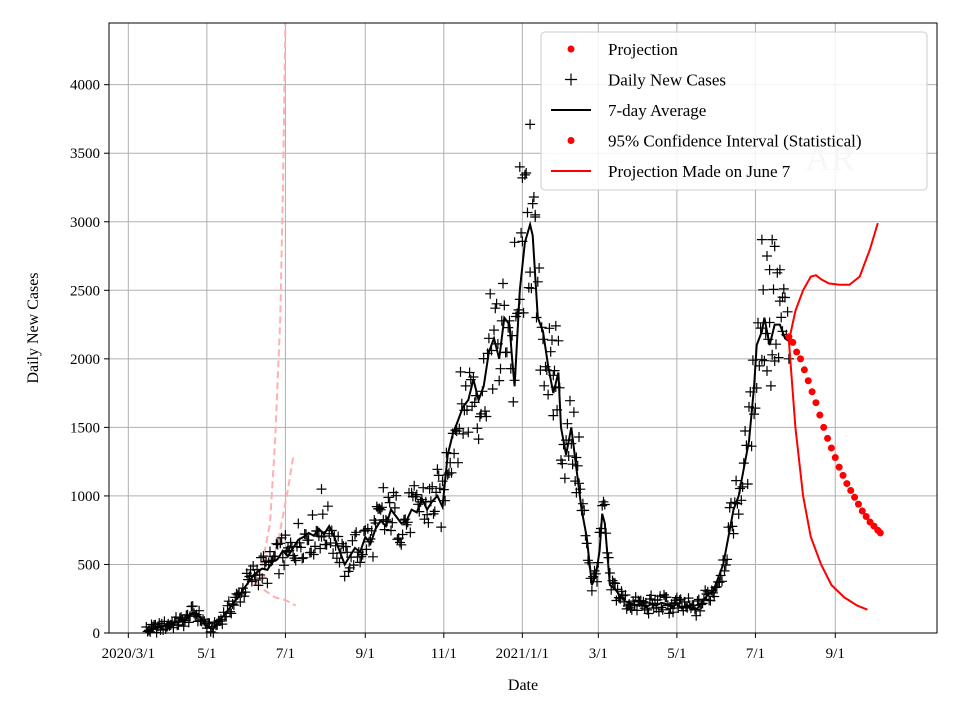 This screenshot has width=960, height=720. What do you see at coordinates (676, 654) in the screenshot?
I see `x-tick-label: 5/1` at bounding box center [676, 654].